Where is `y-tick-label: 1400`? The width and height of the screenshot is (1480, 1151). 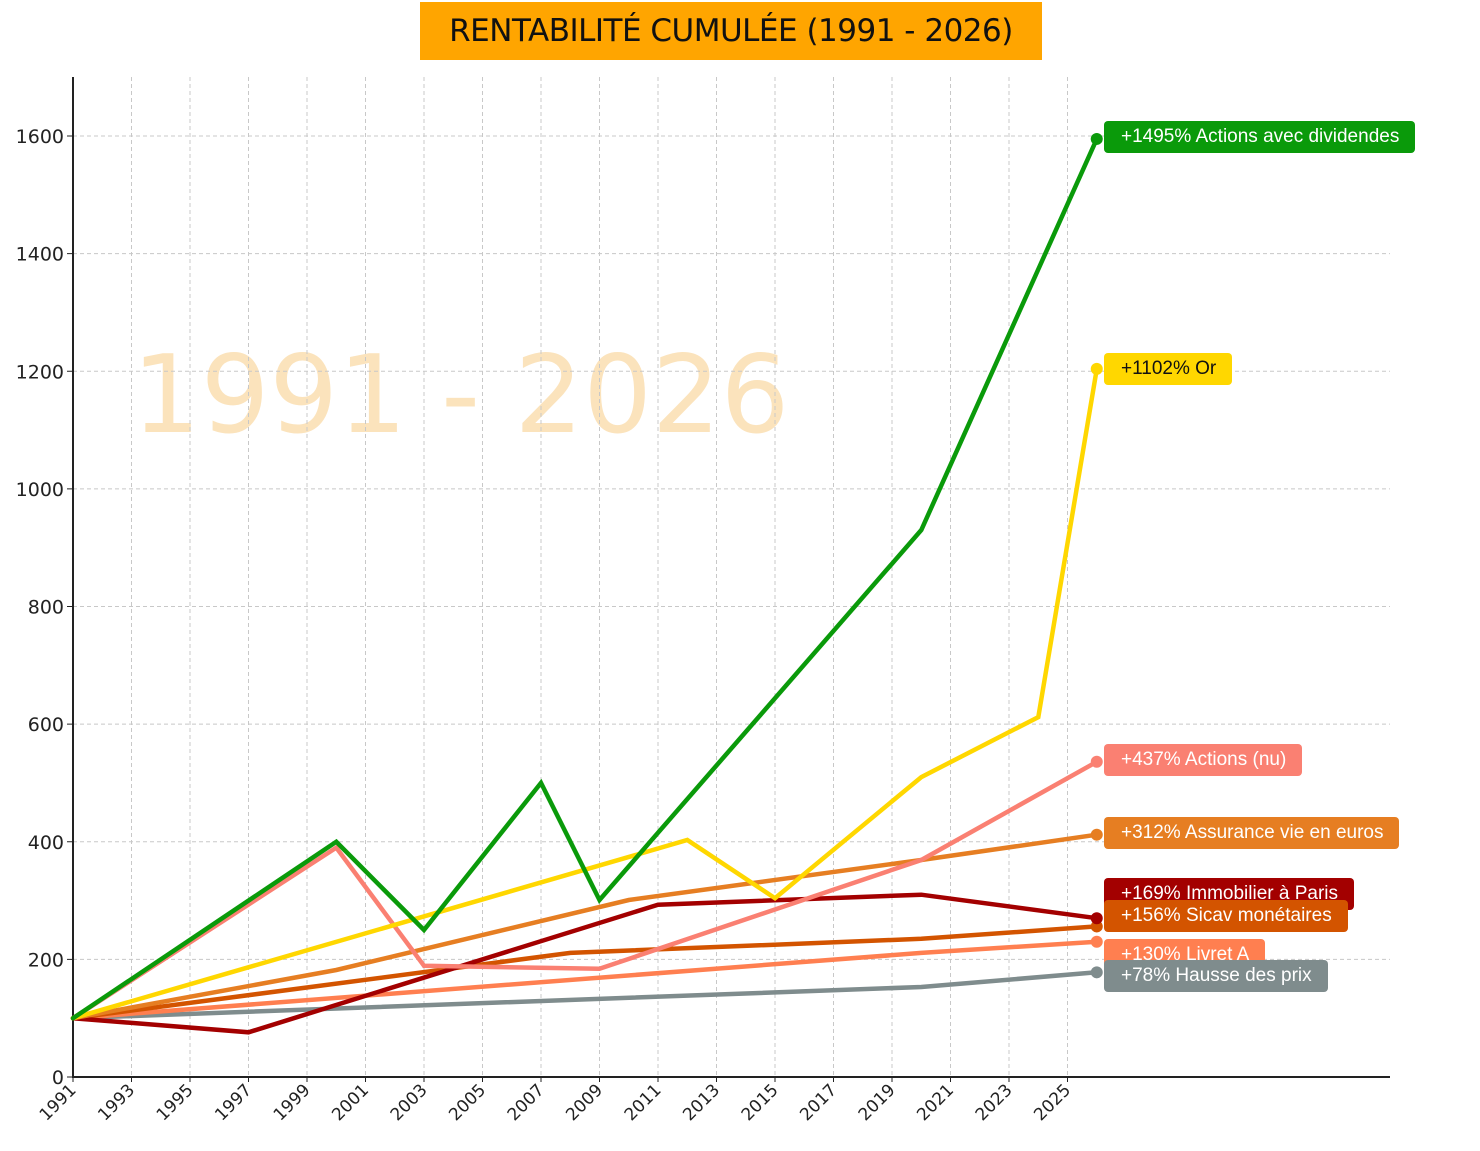 y-tick-label: 1400 is located at coordinates (40, 255).